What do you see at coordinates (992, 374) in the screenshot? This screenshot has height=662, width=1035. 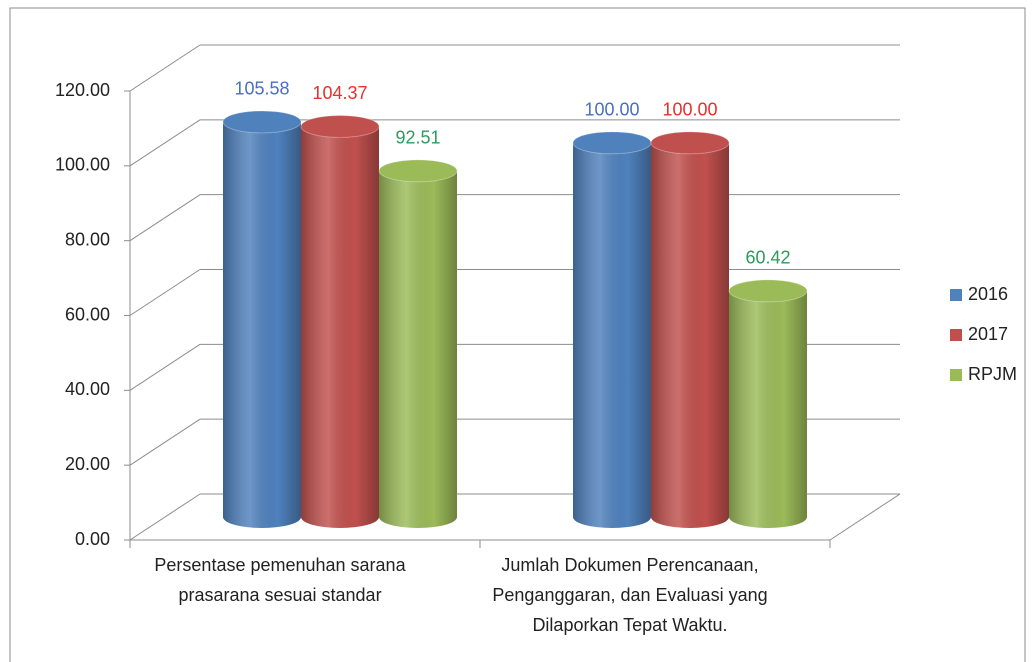 I see `legend-label: RPJM` at bounding box center [992, 374].